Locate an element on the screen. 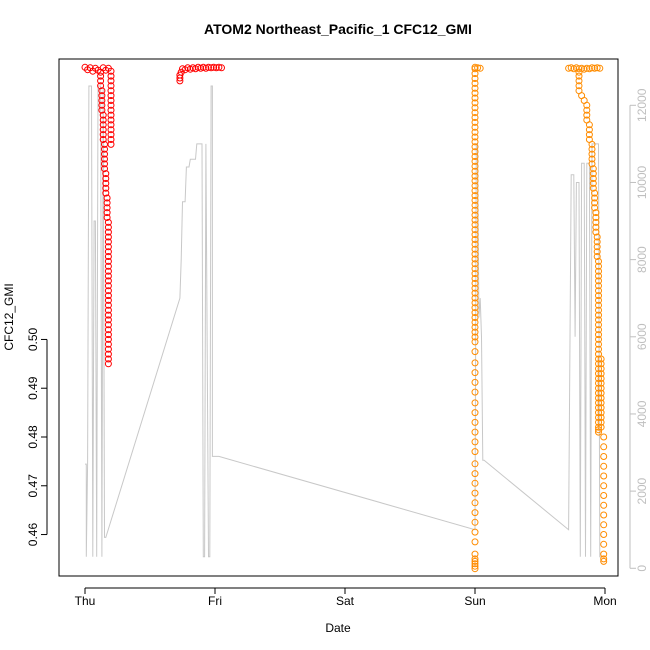  y-axis-right: 0 2000 4000 6000 8000 10000 12000 is located at coordinates (639, 330).